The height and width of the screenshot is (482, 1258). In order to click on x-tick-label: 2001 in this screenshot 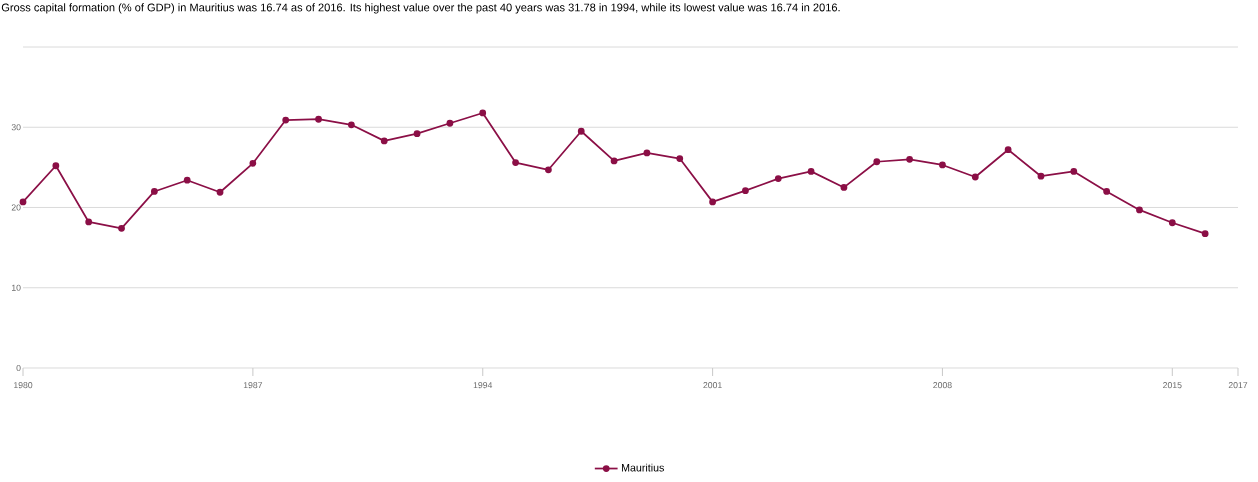, I will do `click(712, 385)`.